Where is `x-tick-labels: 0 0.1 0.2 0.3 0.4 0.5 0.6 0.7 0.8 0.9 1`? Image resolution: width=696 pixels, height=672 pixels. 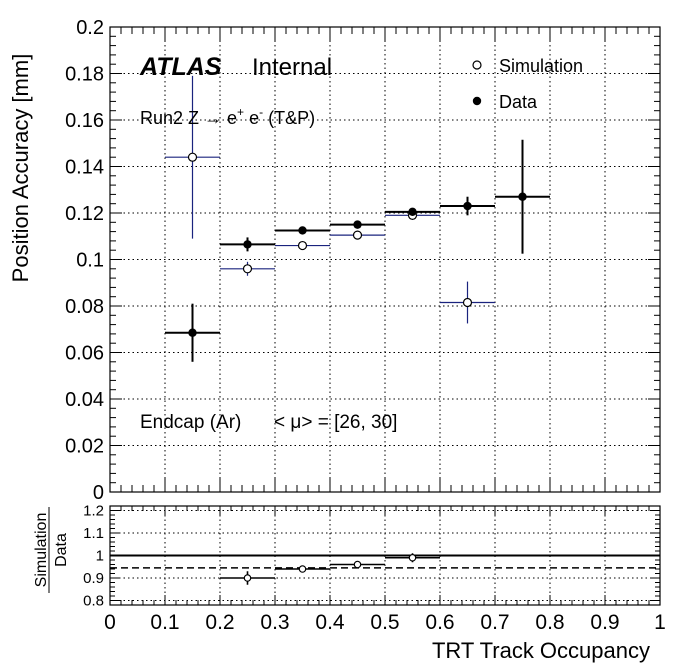
x-tick-labels: 0 0.1 0.2 0.3 0.4 0.5 0.6 0.7 0.8 0.9 1 is located at coordinates (385, 622).